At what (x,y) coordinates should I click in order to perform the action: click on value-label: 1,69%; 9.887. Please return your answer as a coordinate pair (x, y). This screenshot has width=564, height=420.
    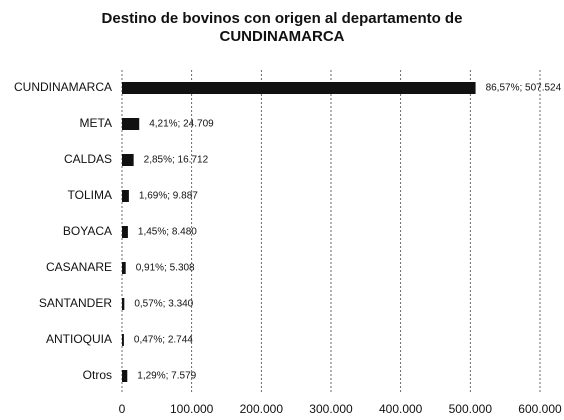
    Looking at the image, I should click on (168, 196).